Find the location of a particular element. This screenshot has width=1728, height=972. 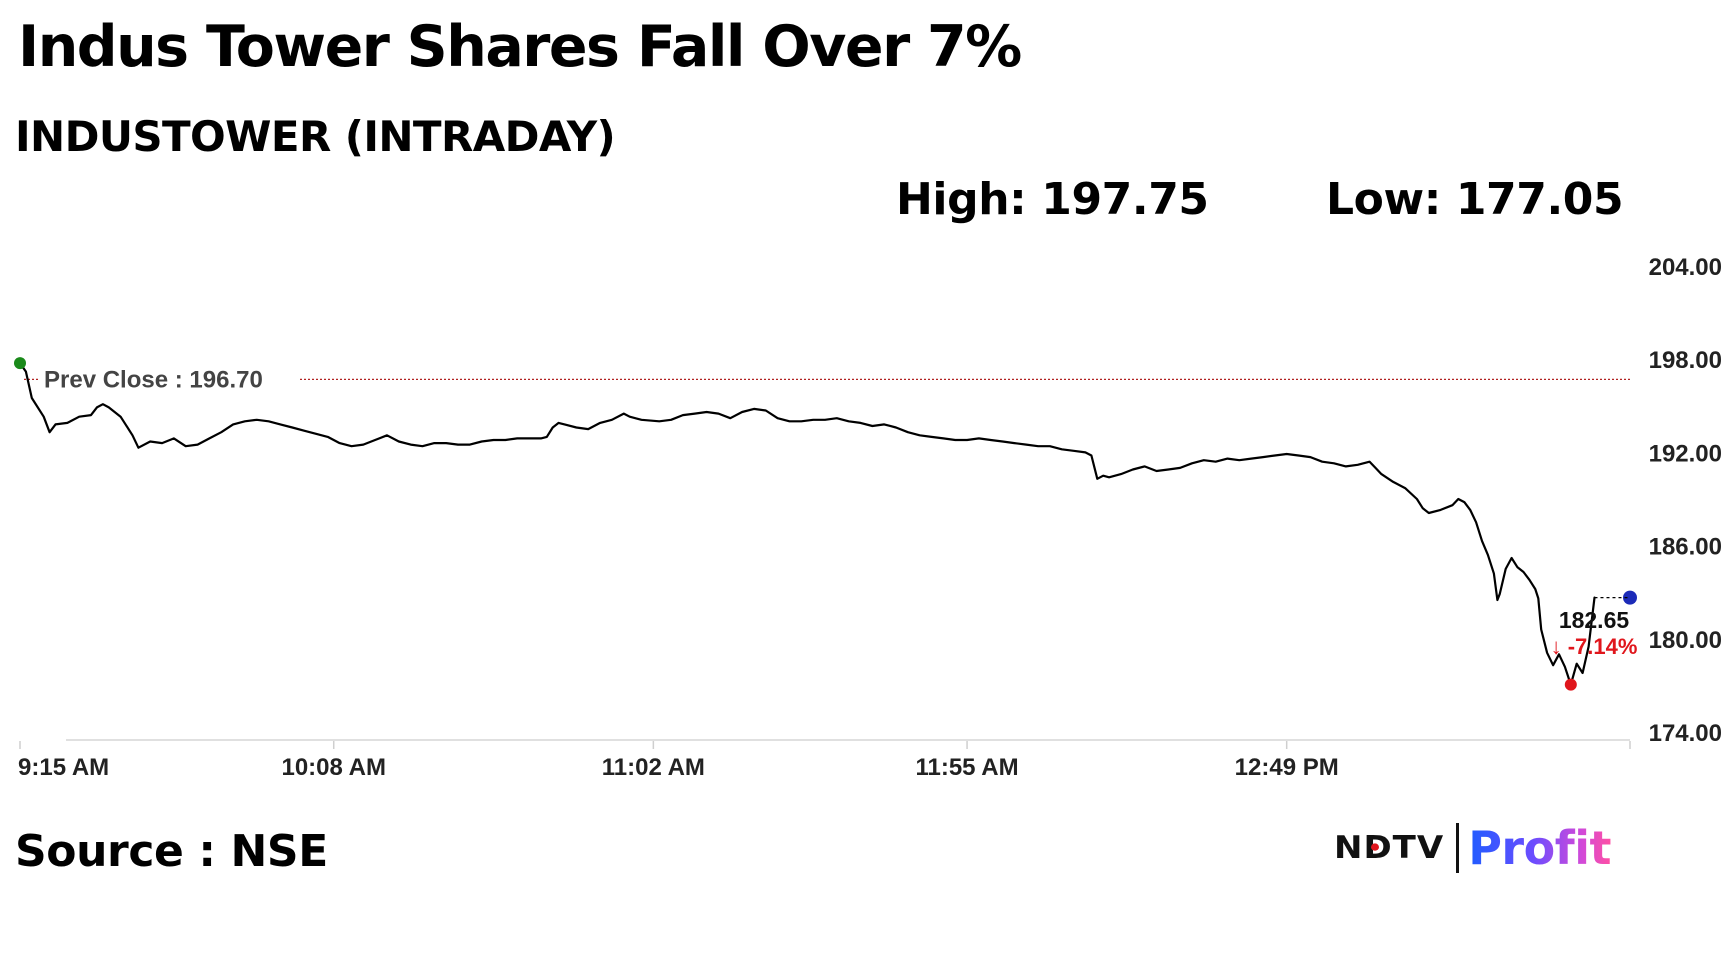

brand-ndtv-wordmark: NDTV is located at coordinates (1389, 848).